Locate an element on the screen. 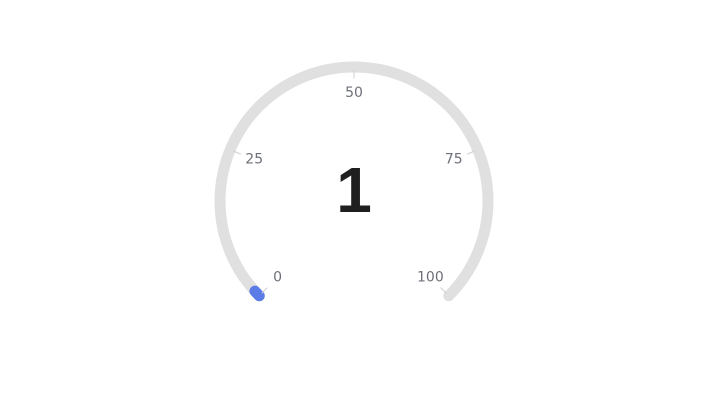 The width and height of the screenshot is (708, 401). gauge-tick-label-75: 75 is located at coordinates (454, 160).